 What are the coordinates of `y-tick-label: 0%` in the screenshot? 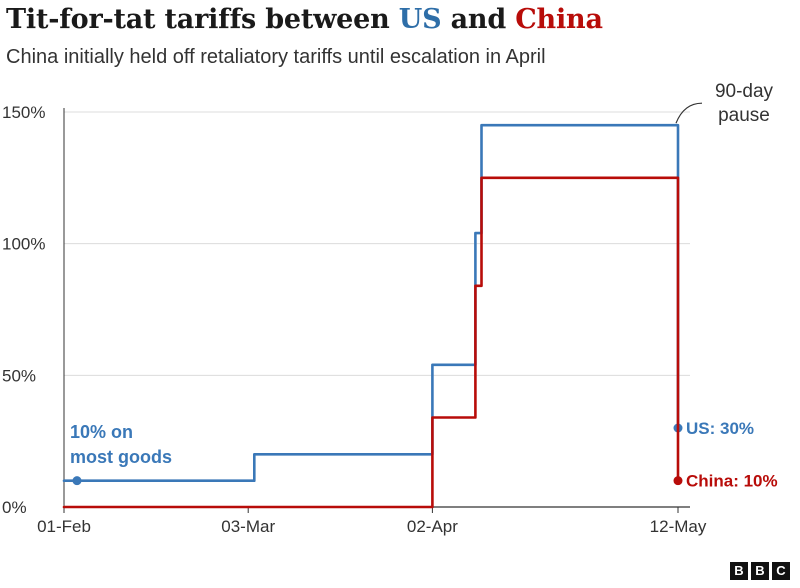 It's located at (14, 507).